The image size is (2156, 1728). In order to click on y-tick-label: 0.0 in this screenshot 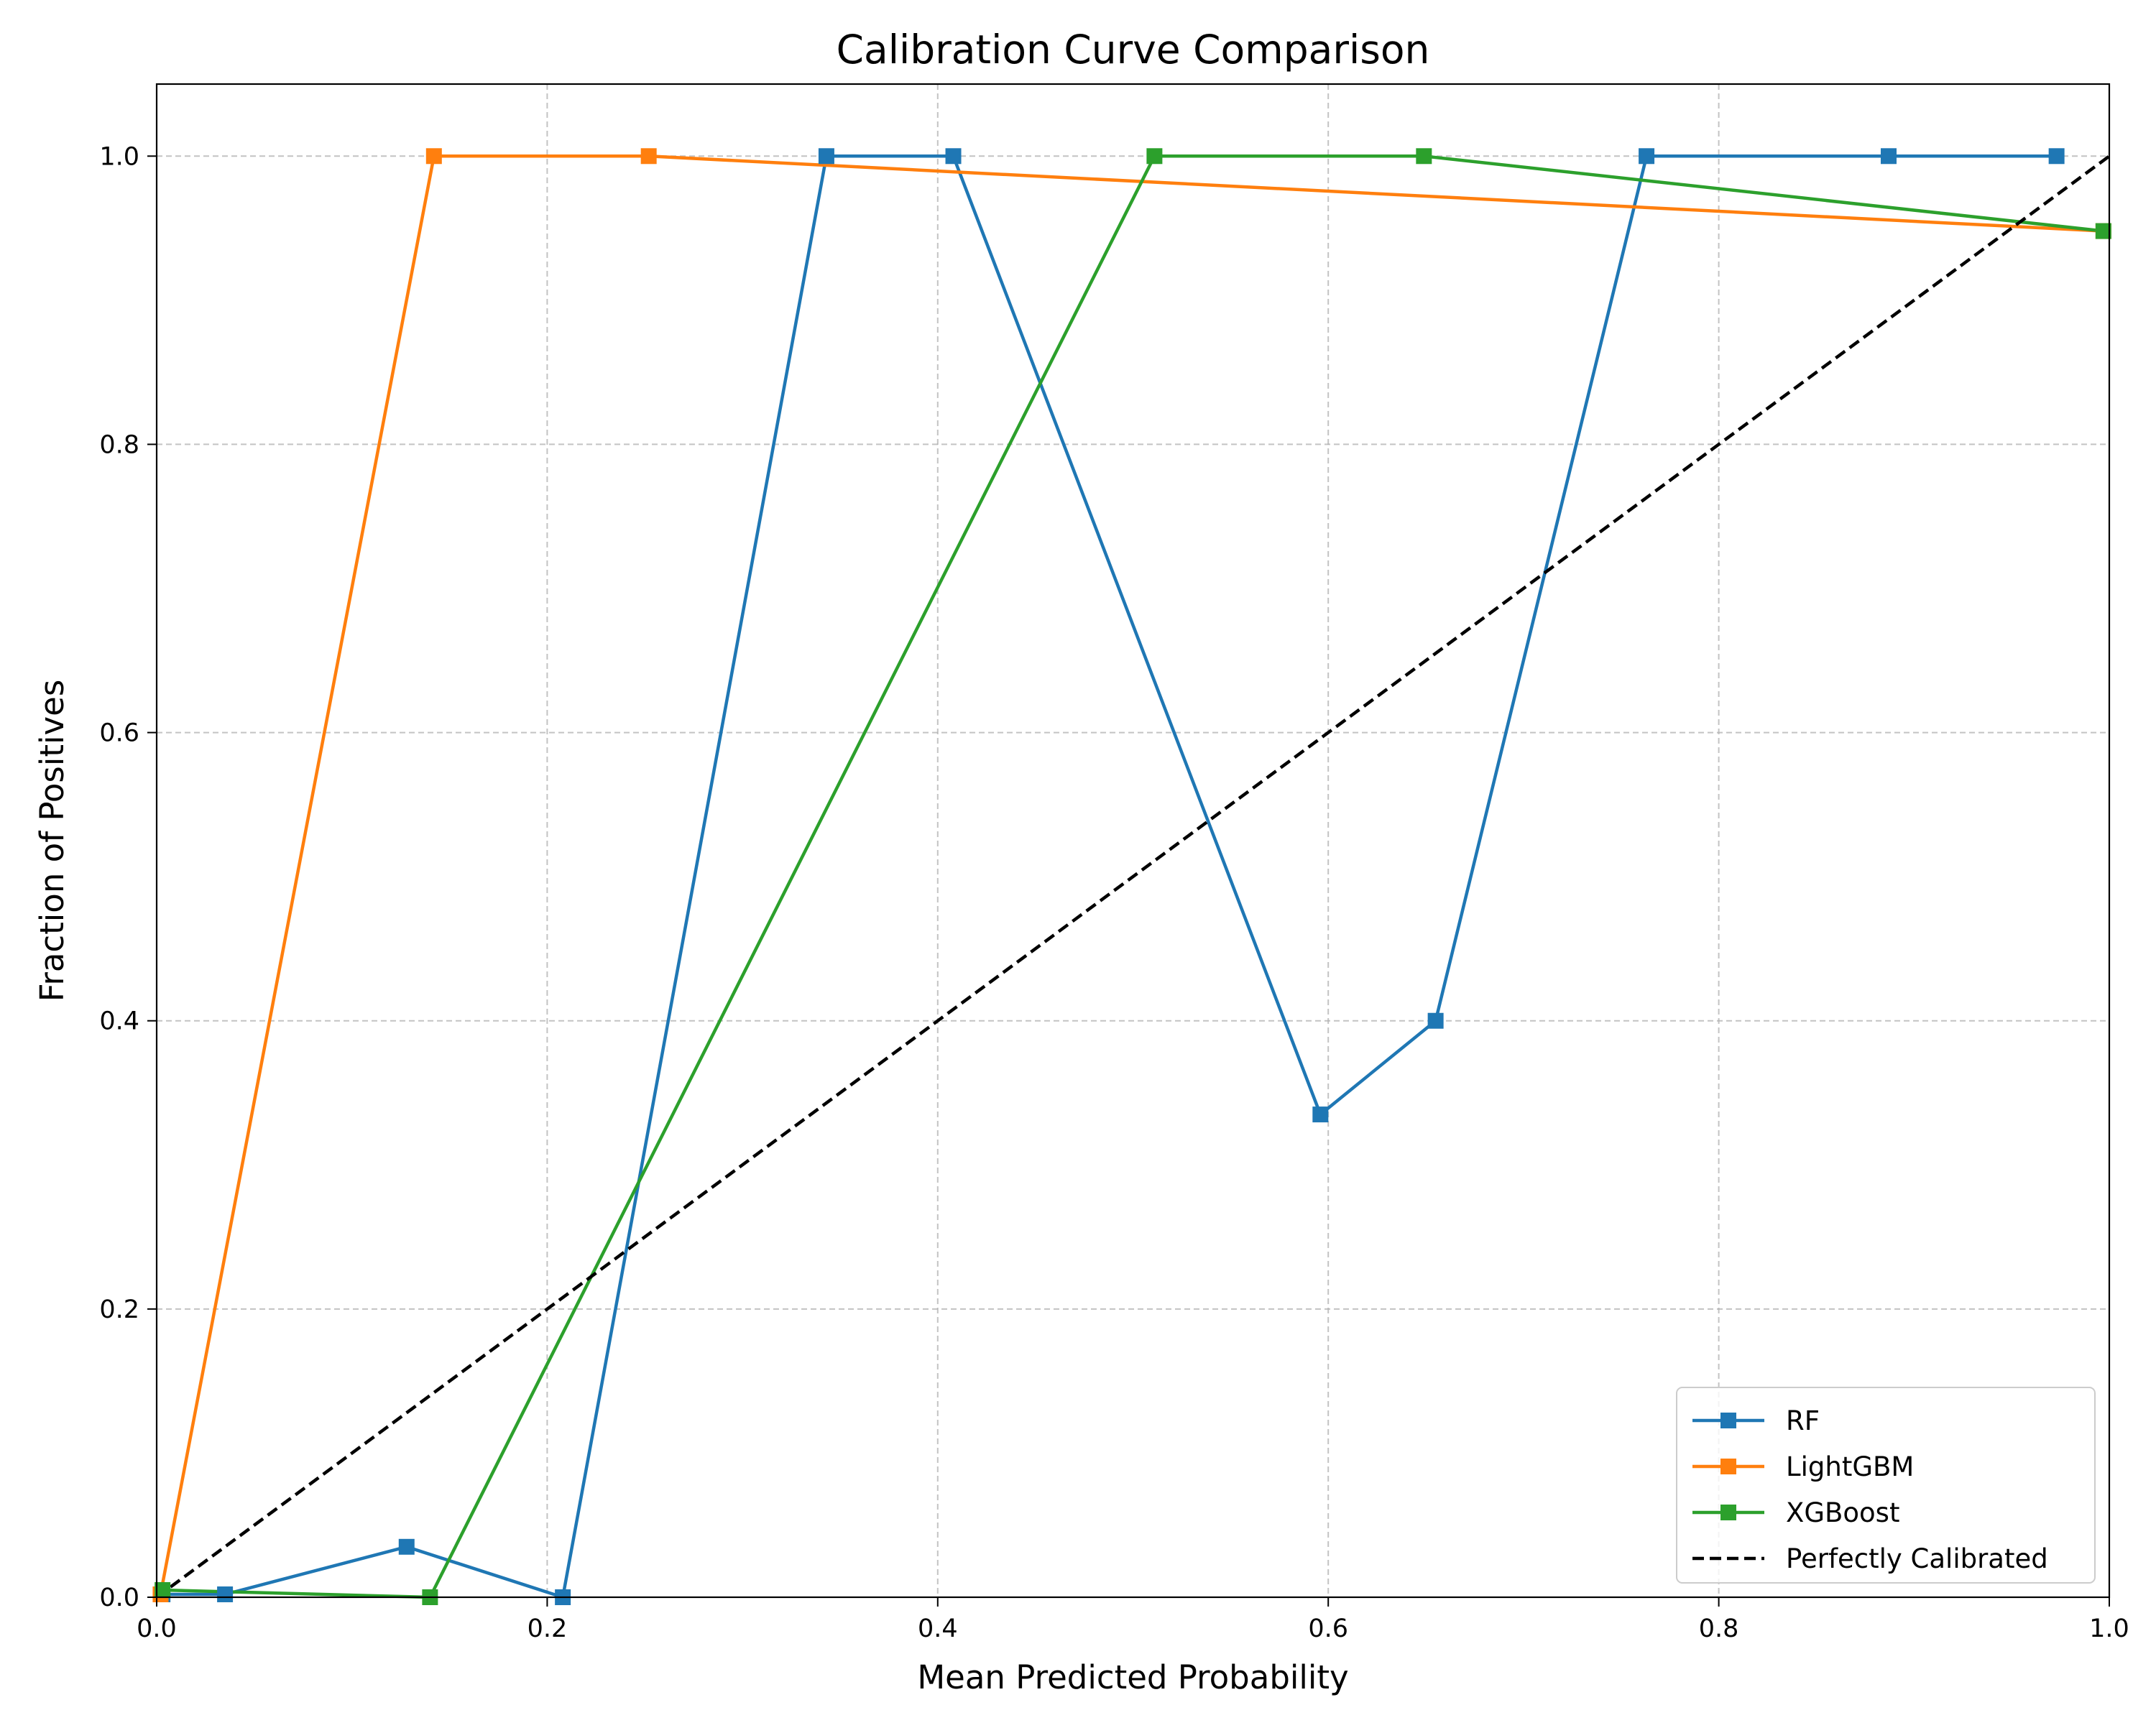, I will do `click(119, 1598)`.